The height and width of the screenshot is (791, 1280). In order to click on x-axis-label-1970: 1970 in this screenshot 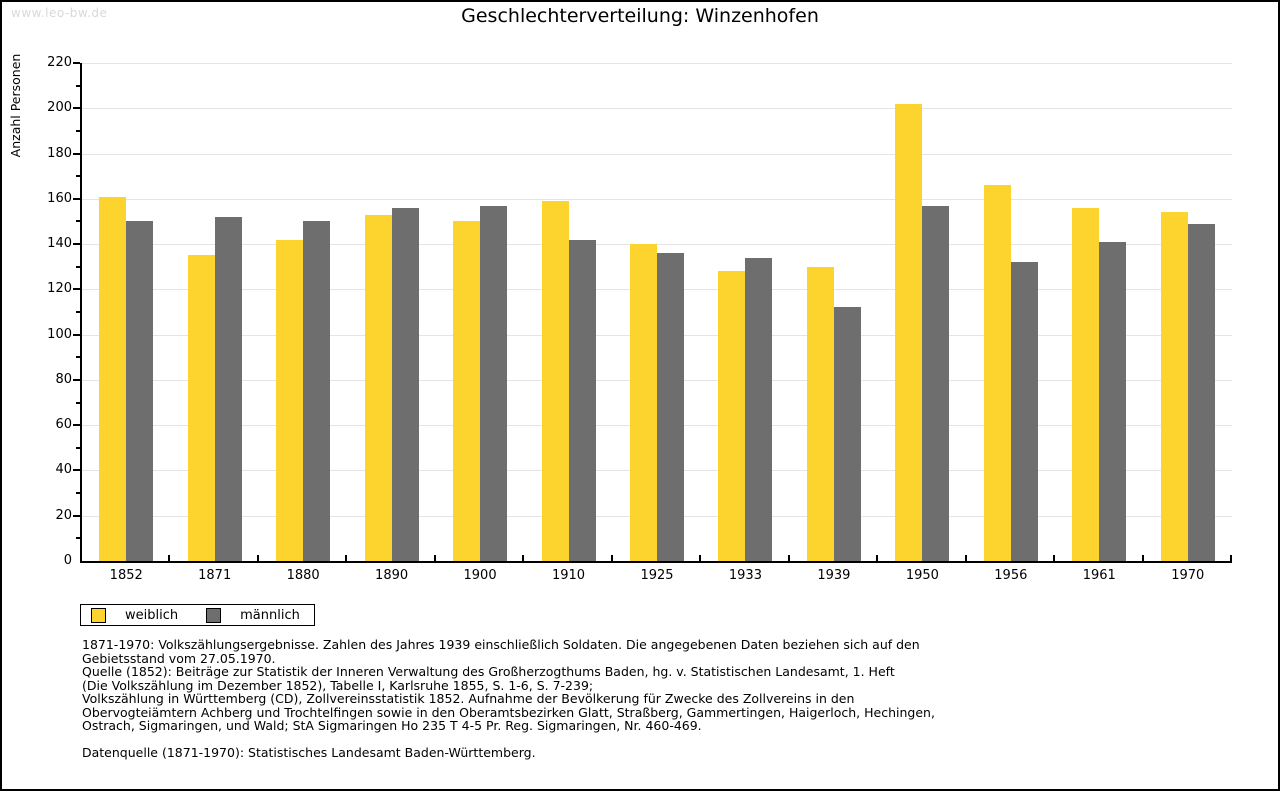, I will do `click(1188, 575)`.